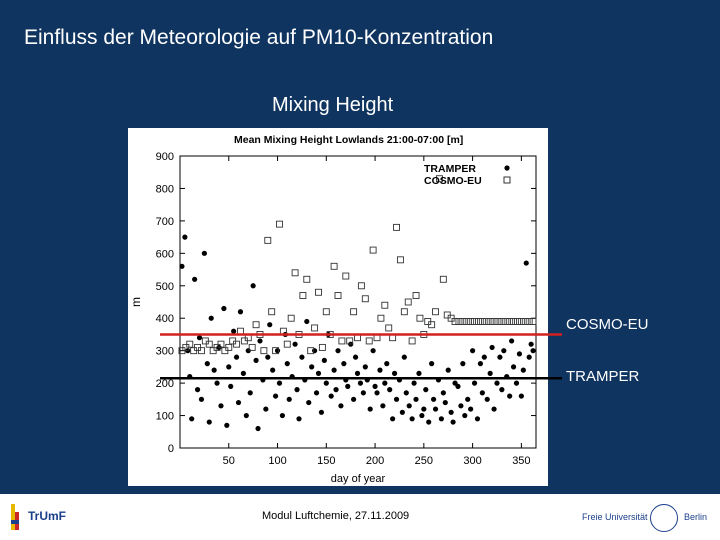  I want to click on fu-logo-text-b: Berlin, so click(696, 517).